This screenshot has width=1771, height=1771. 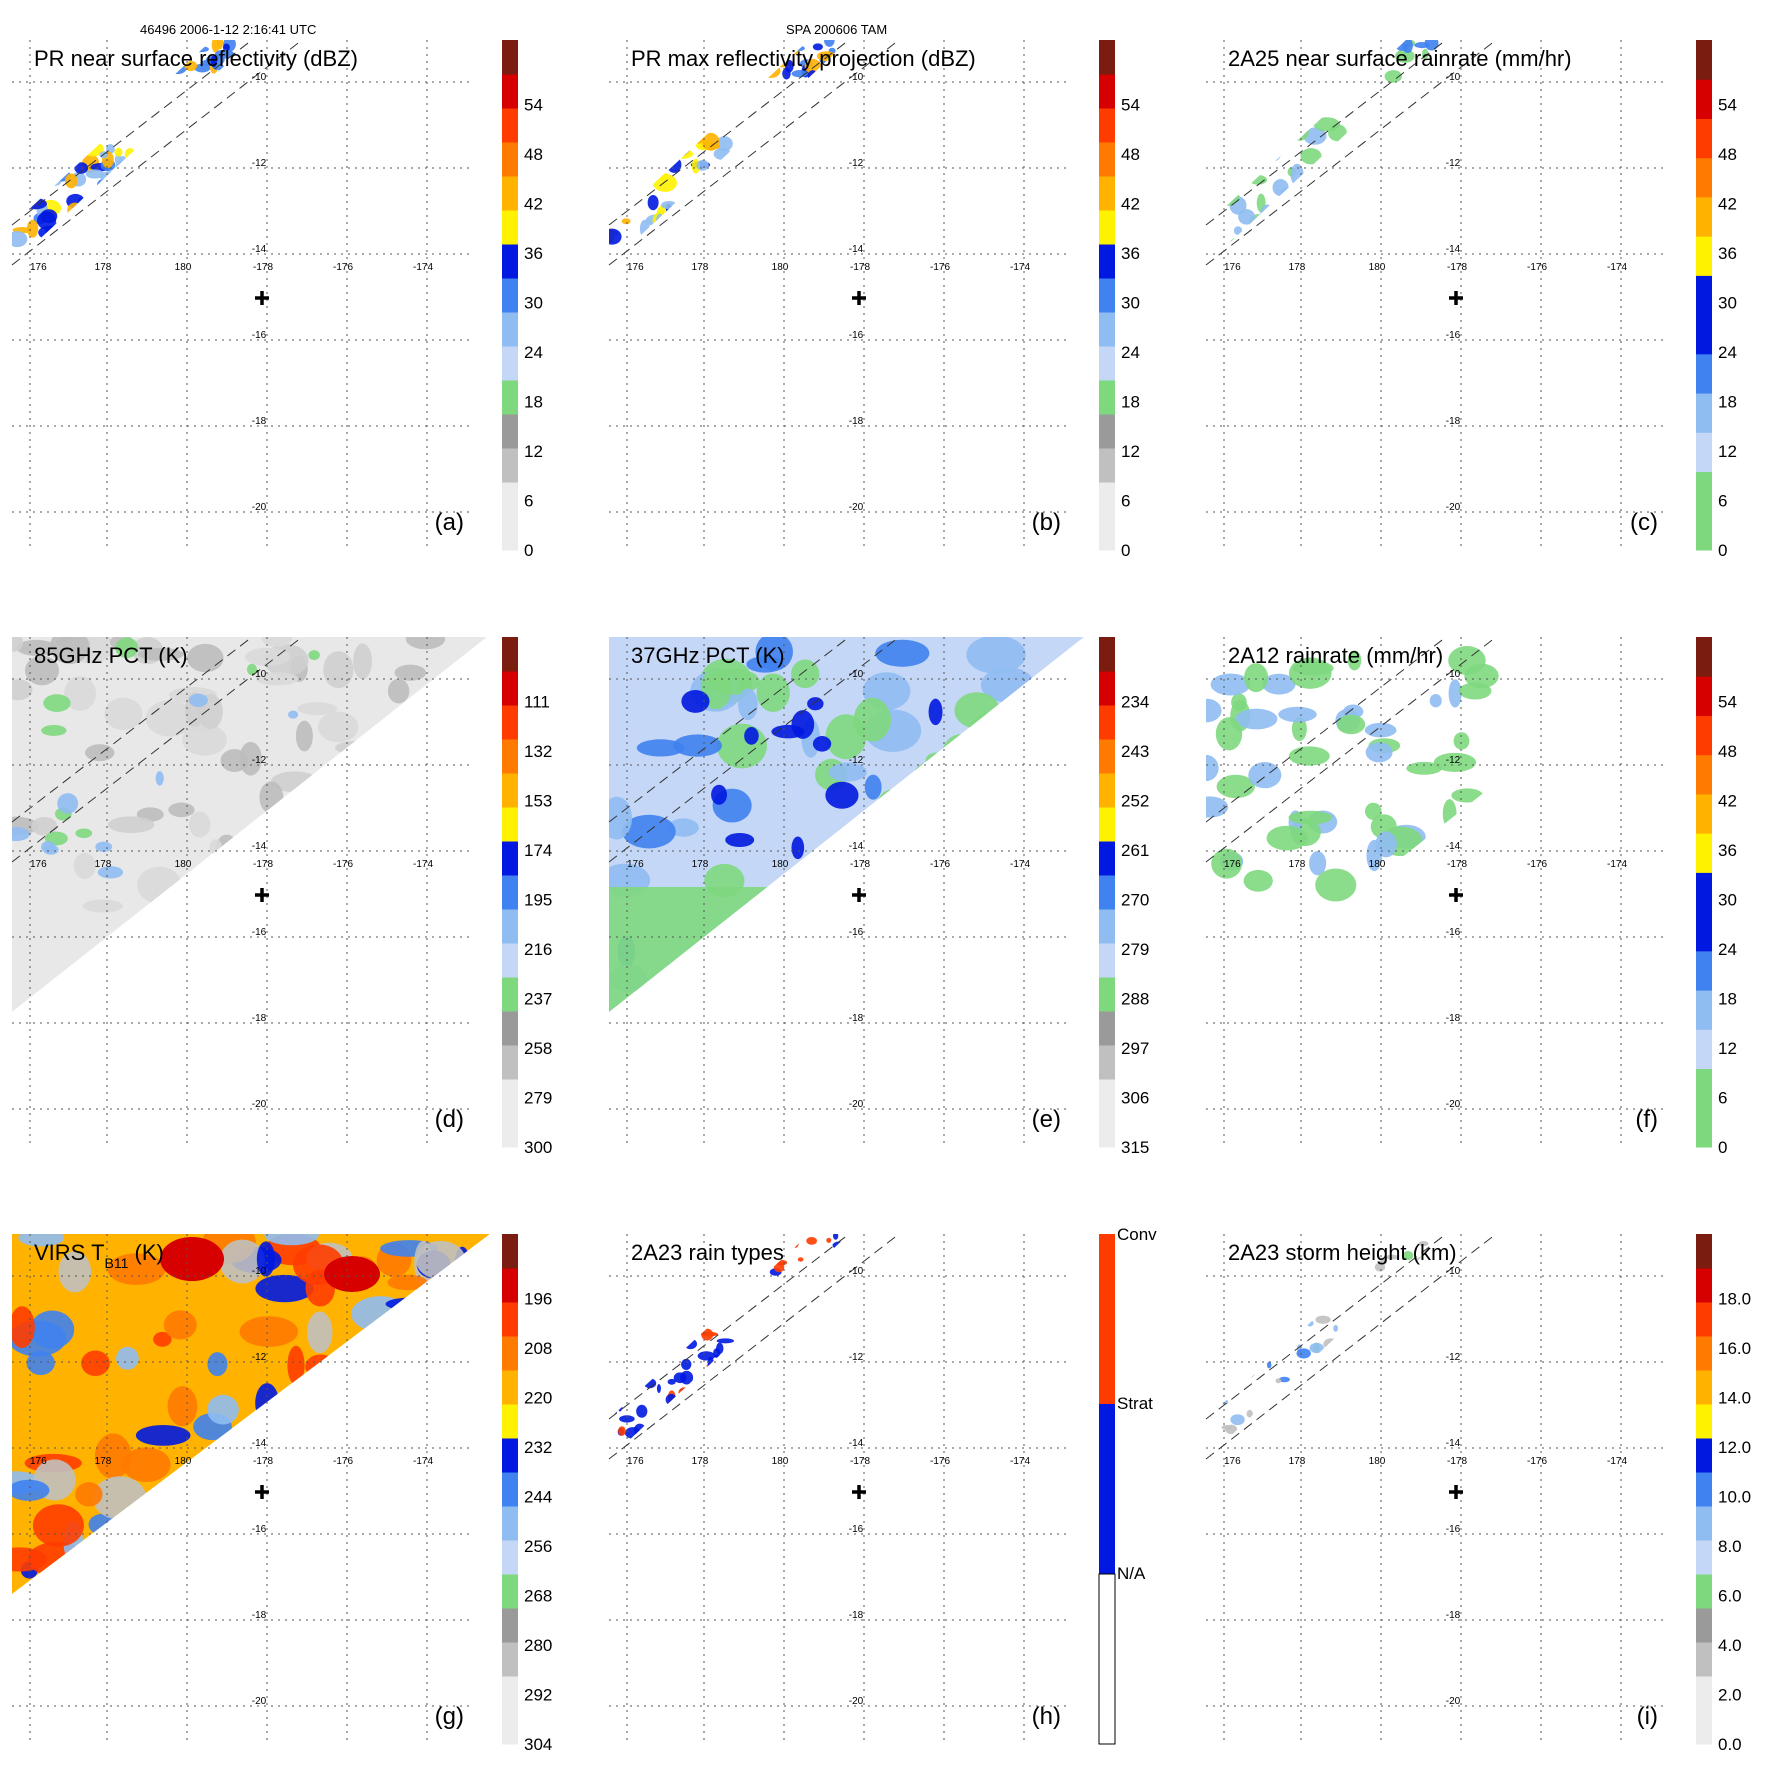 What do you see at coordinates (533, 104) in the screenshot?
I see `colorbar-label: 54` at bounding box center [533, 104].